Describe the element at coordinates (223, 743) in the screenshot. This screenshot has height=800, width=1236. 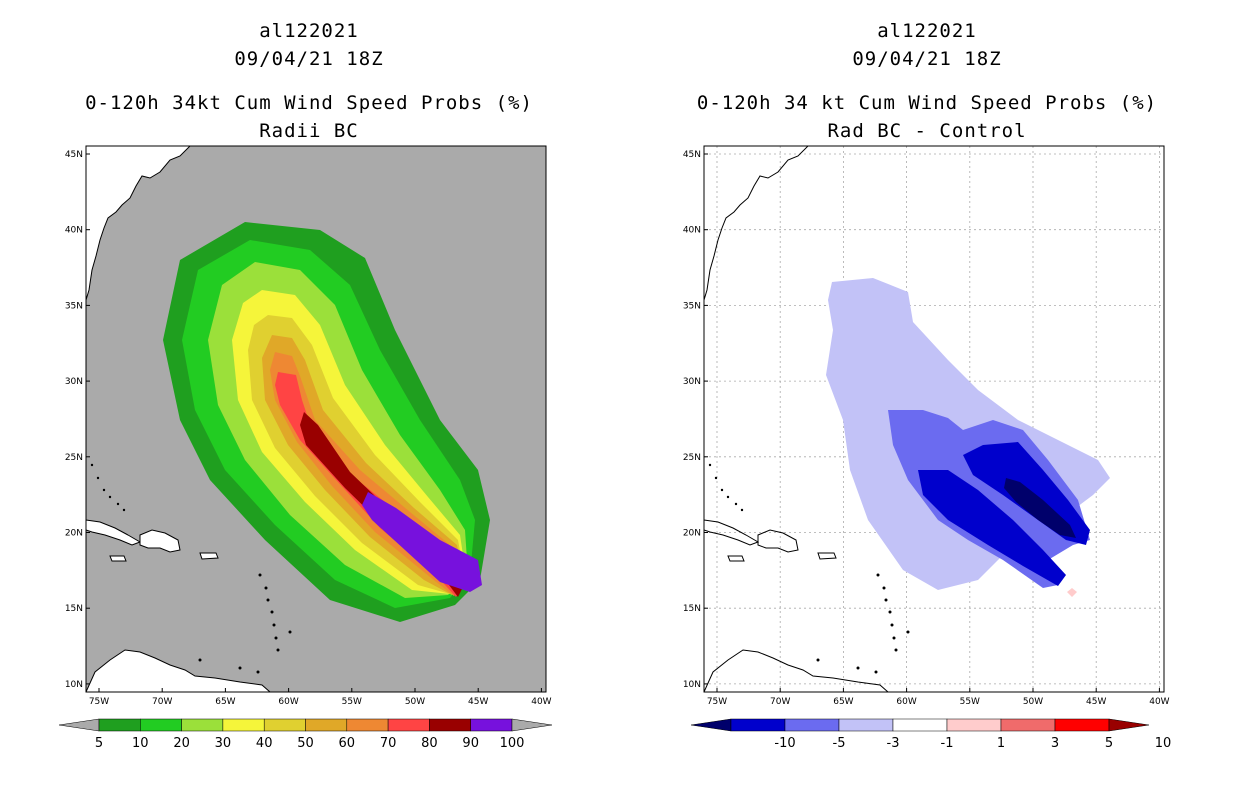
I see `colorbar-label: 30` at that location.